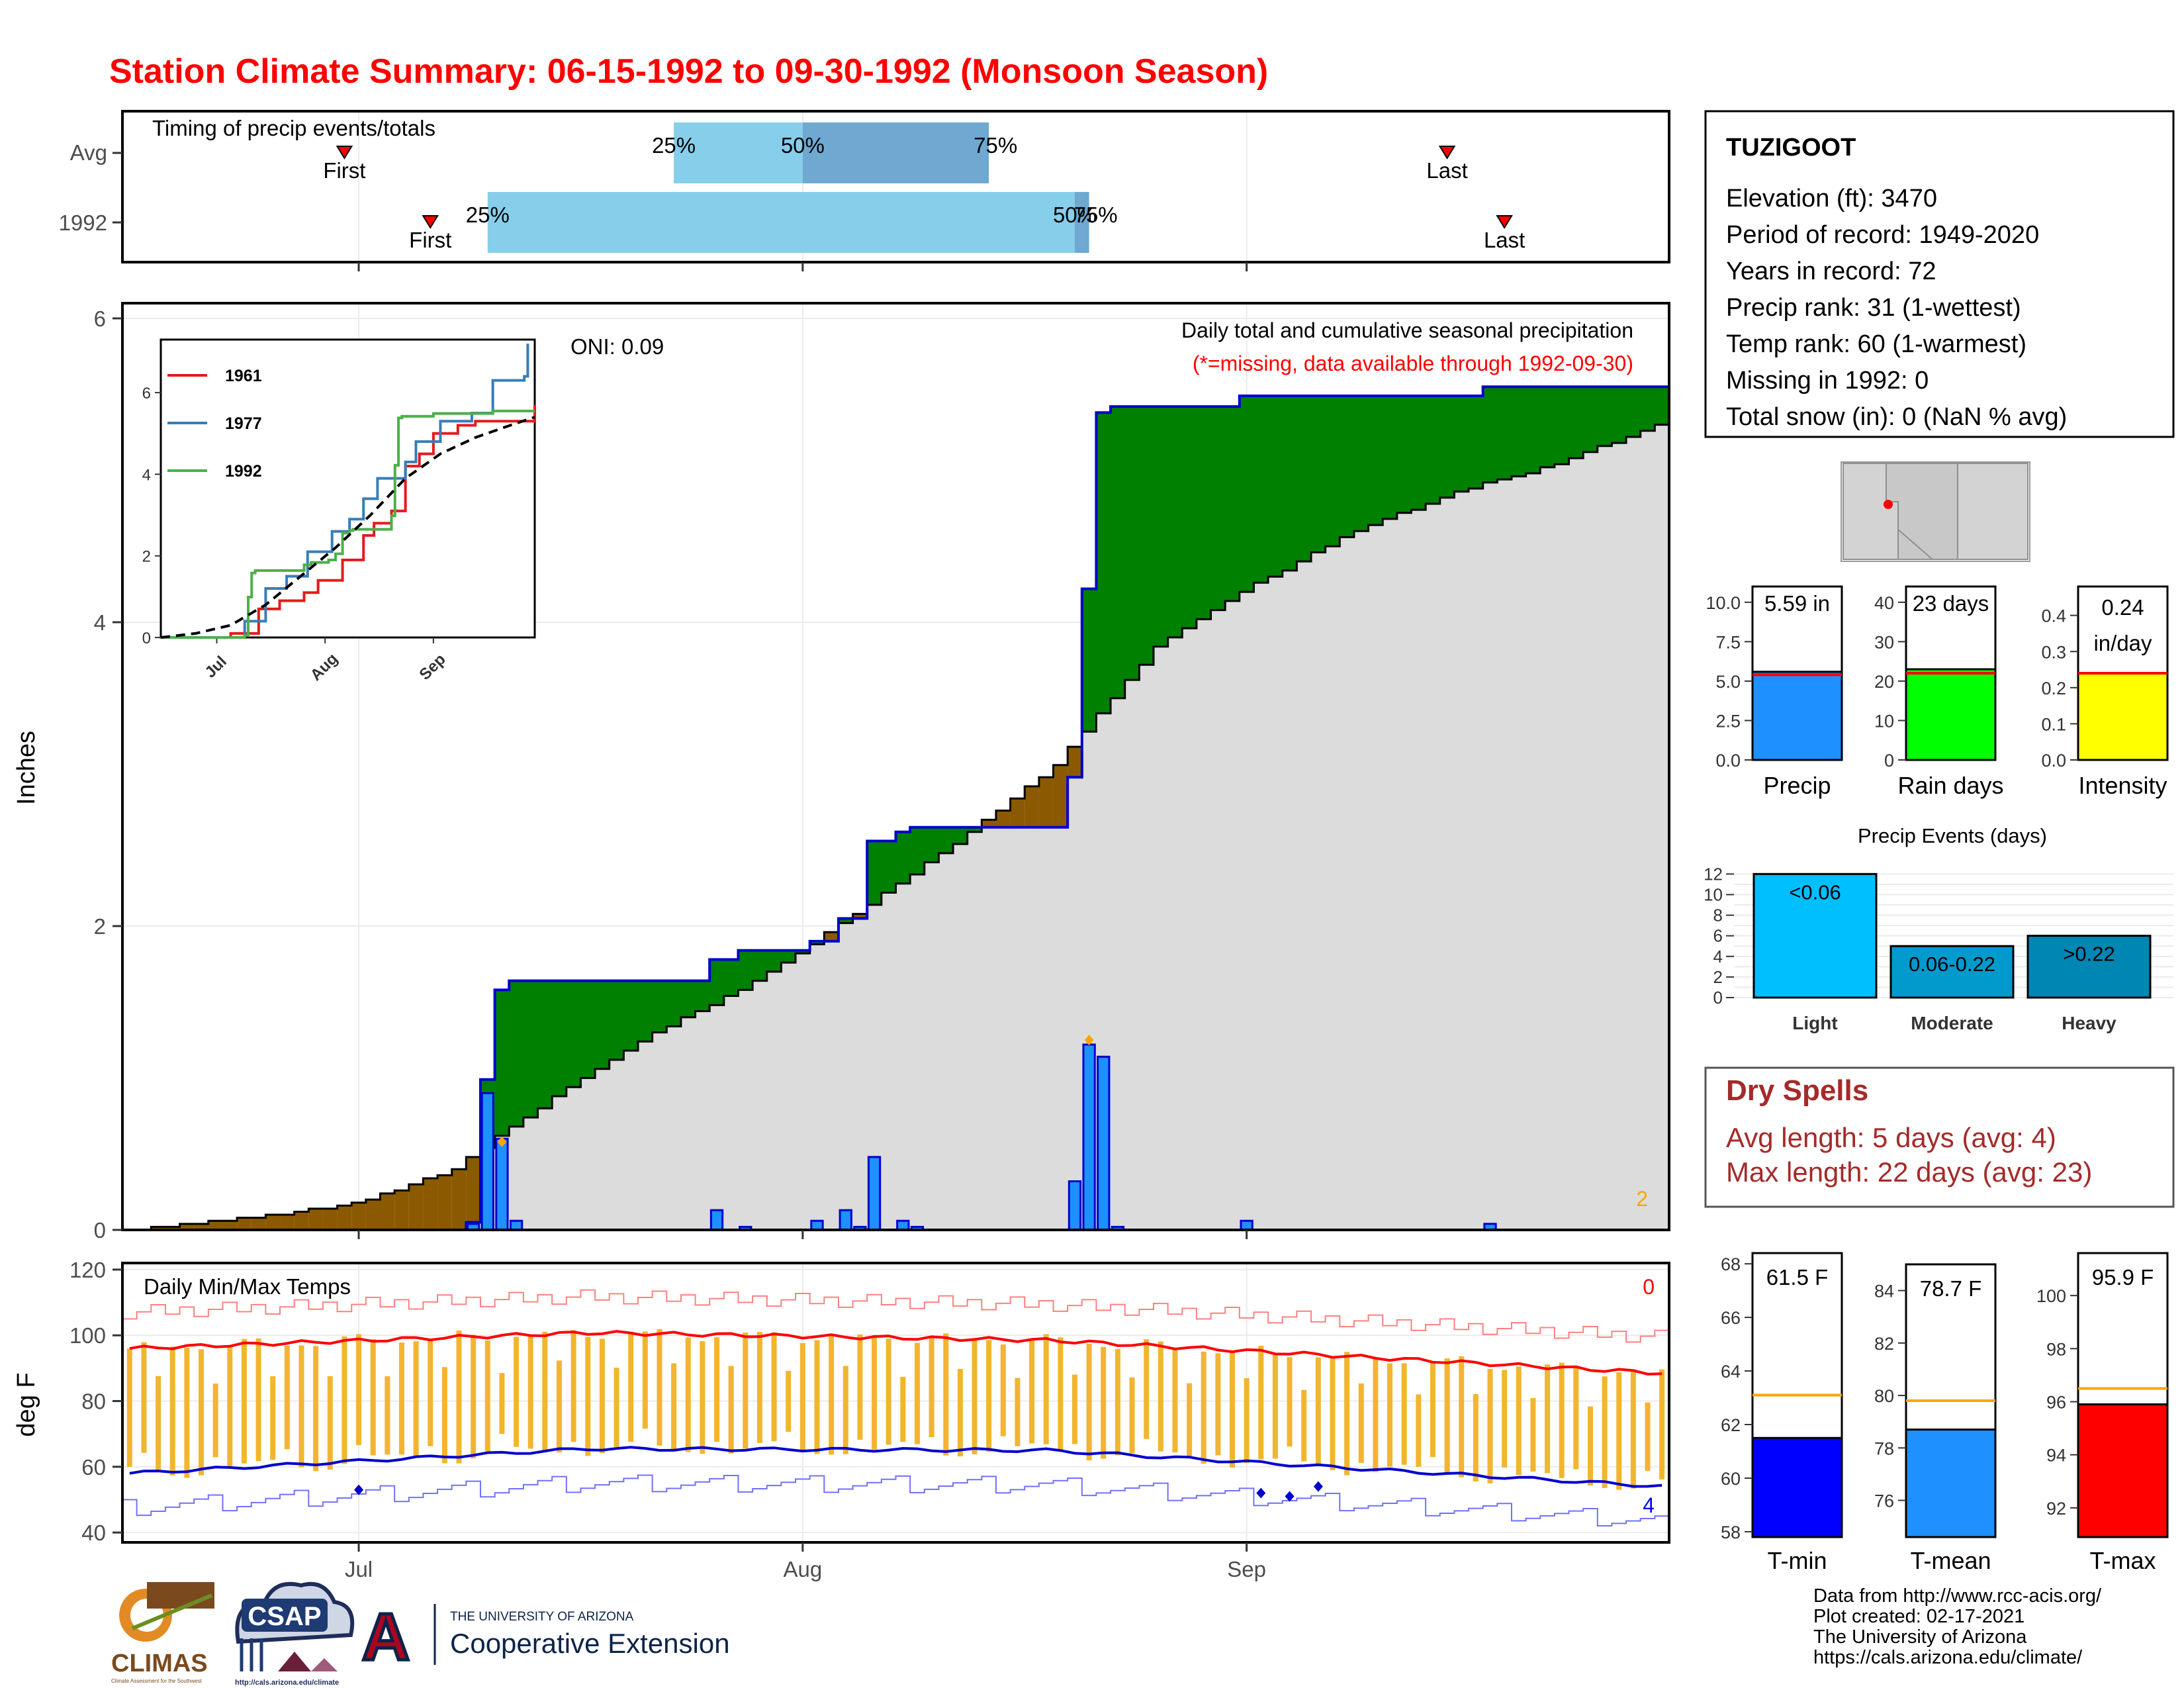 The height and width of the screenshot is (1688, 2184). Describe the element at coordinates (1889, 761) in the screenshot. I see `rain_days-tick-label: 0` at that location.